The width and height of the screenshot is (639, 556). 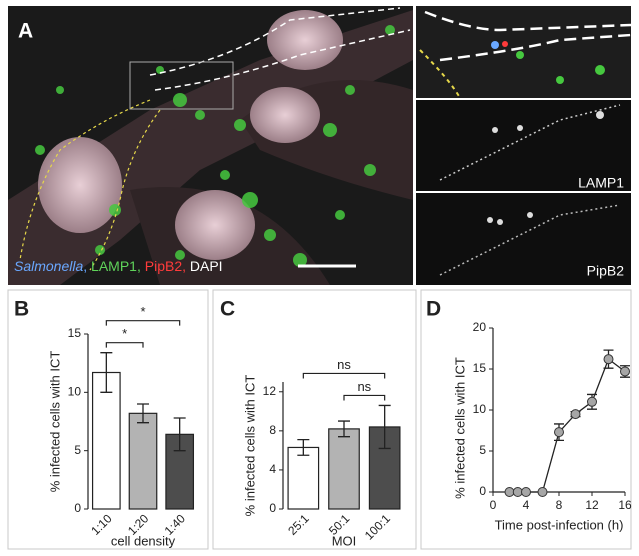 I want to click on x-tick-label: 0, so click(x=493, y=505).